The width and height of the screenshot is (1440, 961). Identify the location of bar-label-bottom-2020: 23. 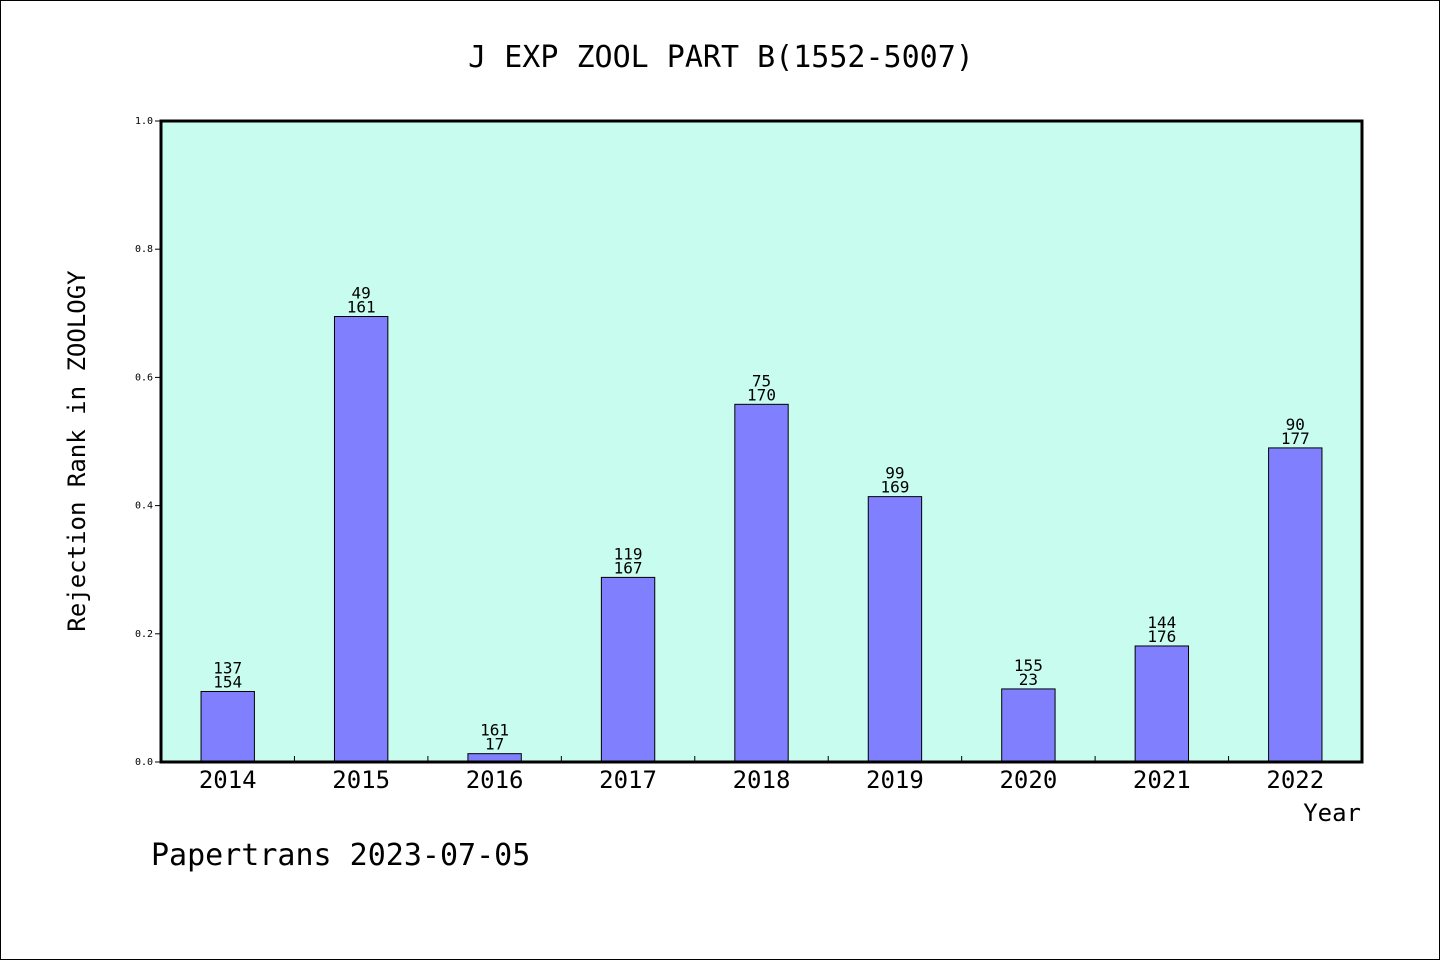
(1028, 679).